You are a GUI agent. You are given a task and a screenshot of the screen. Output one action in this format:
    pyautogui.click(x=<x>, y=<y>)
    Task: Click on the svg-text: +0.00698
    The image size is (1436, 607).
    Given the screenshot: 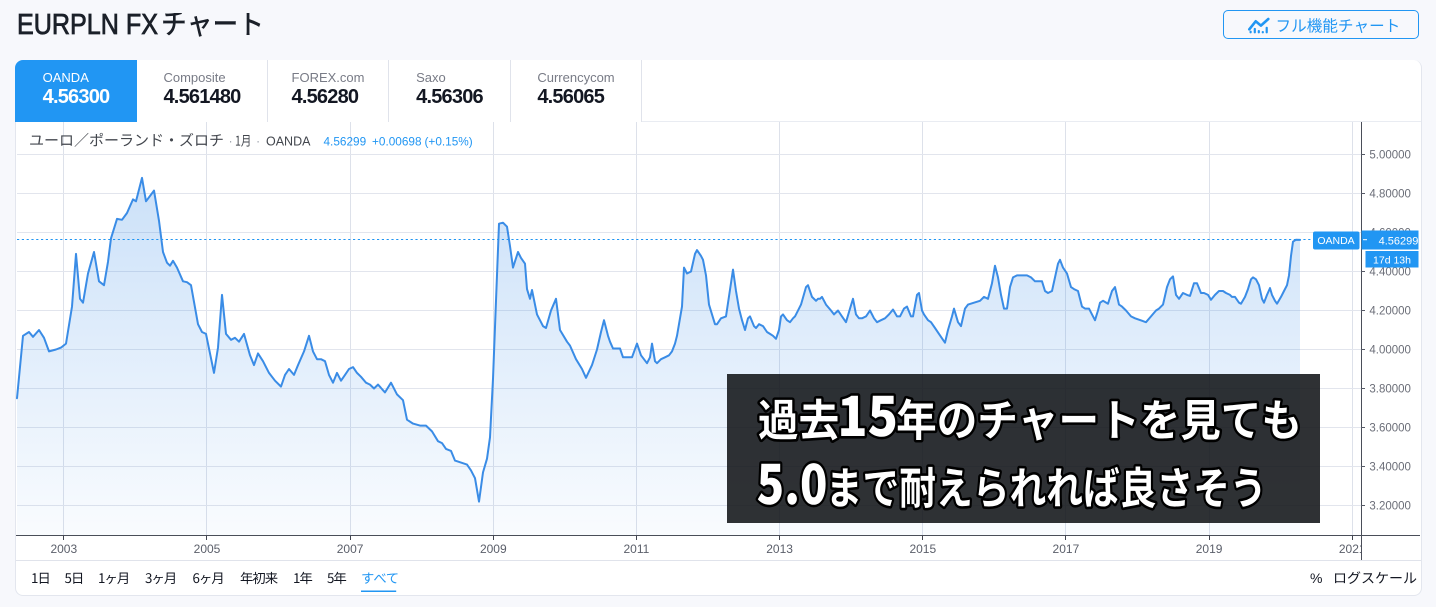 What is the action you would take?
    pyautogui.click(x=397, y=142)
    